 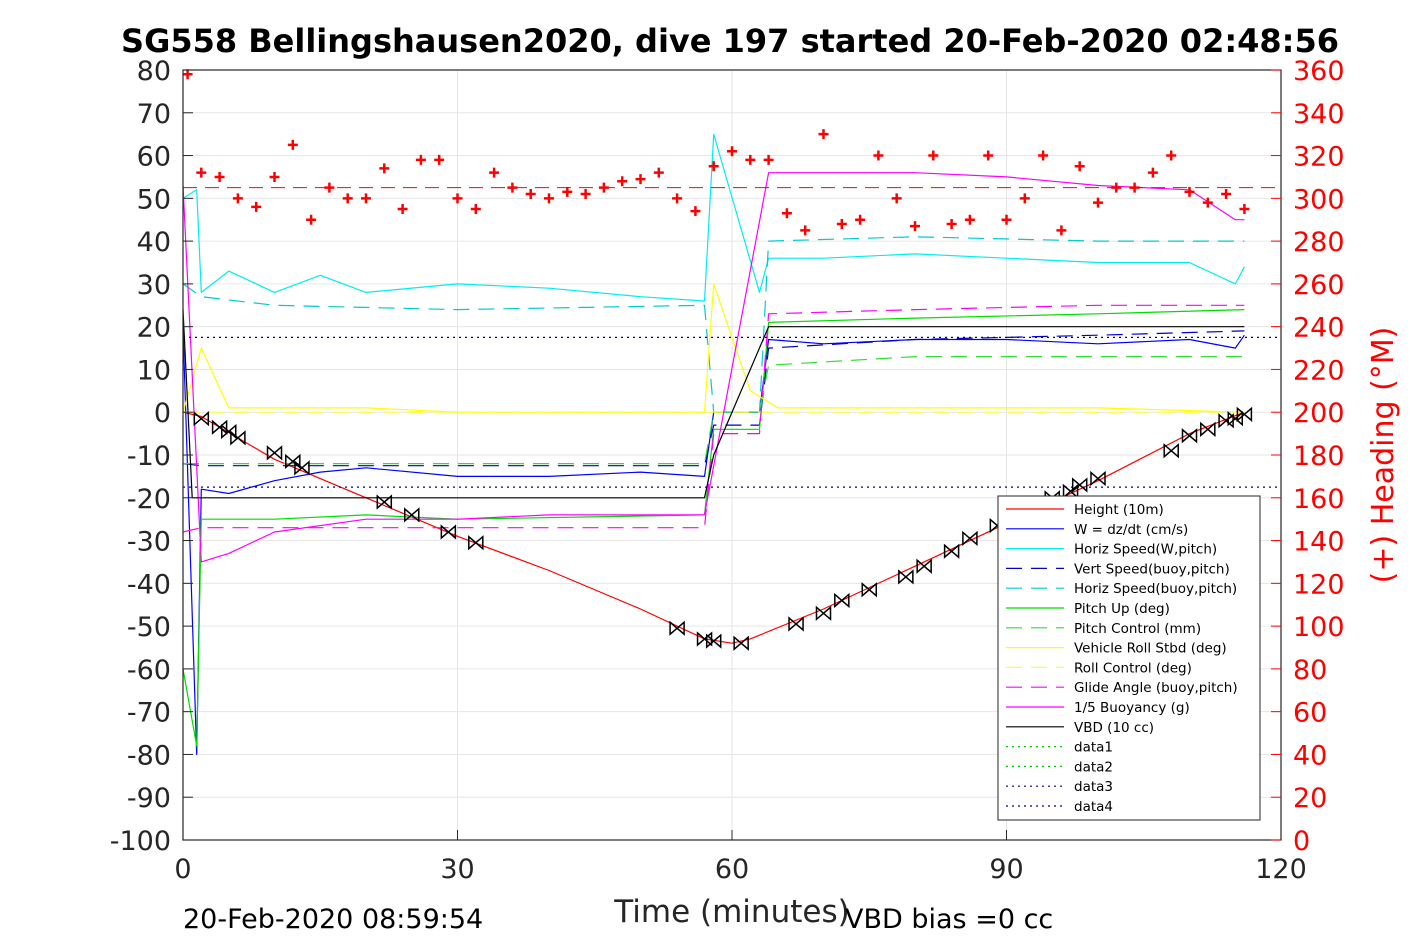 I want to click on legend-label: Height (10m), so click(x=1119, y=510).